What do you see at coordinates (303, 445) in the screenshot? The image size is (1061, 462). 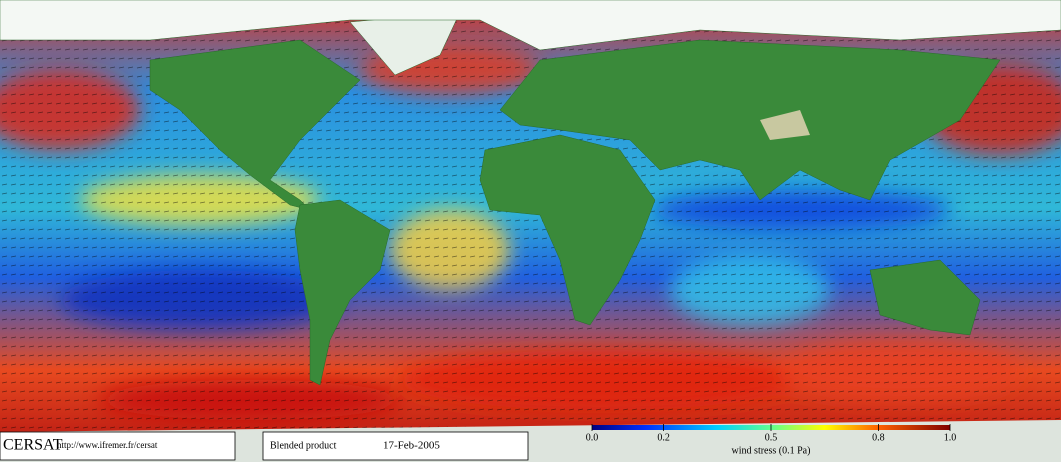 I see `product: Blended product` at bounding box center [303, 445].